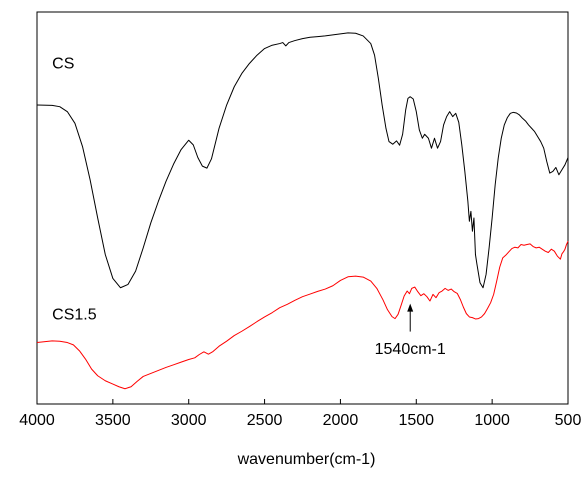  What do you see at coordinates (410, 349) in the screenshot?
I see `annotation-label: 1540cm-1` at bounding box center [410, 349].